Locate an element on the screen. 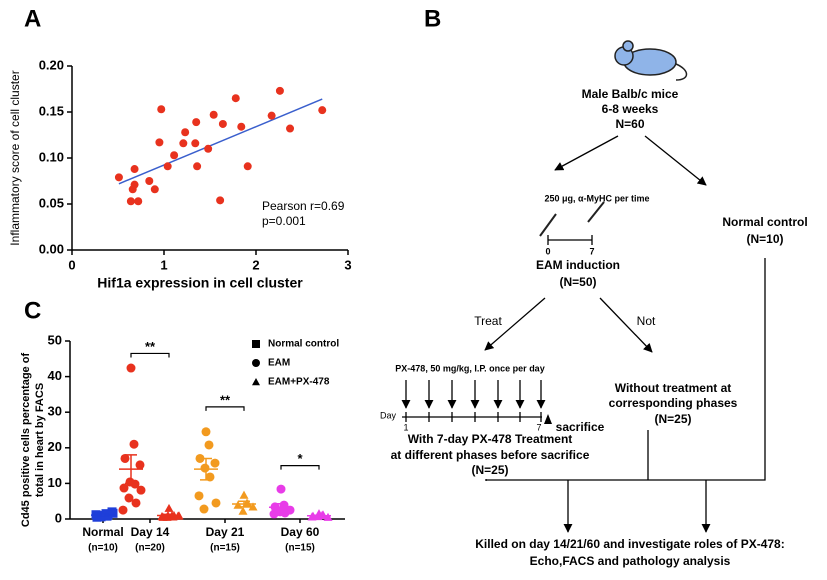 The width and height of the screenshot is (827, 580). diagram-text: (N=25) is located at coordinates (672, 419).